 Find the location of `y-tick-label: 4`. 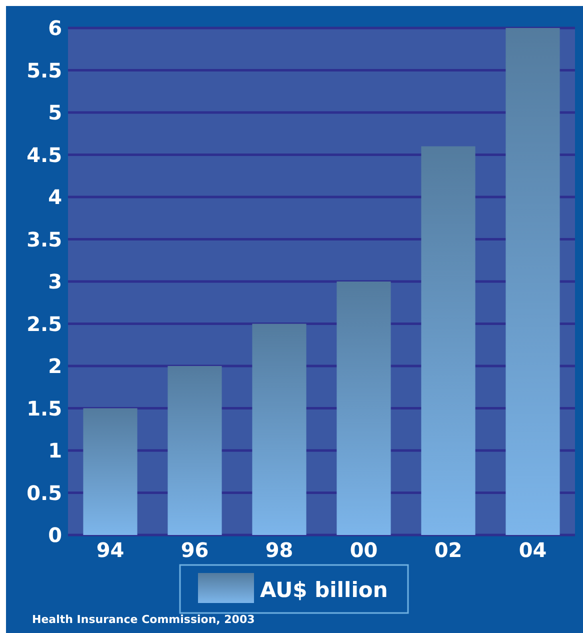

y-tick-label: 4 is located at coordinates (55, 197).